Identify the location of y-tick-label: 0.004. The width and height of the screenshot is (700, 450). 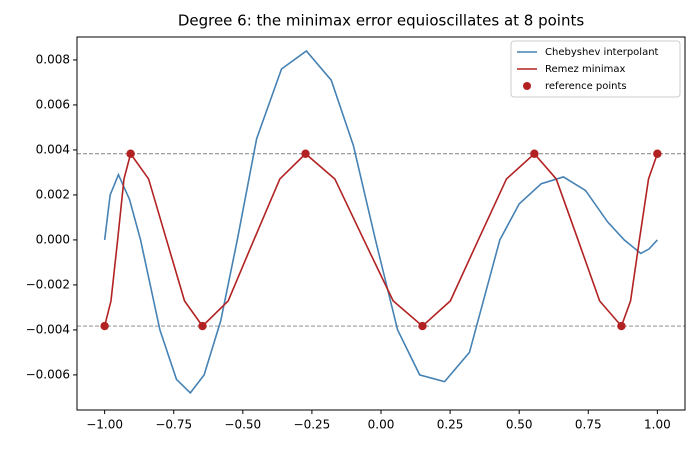
(53, 149).